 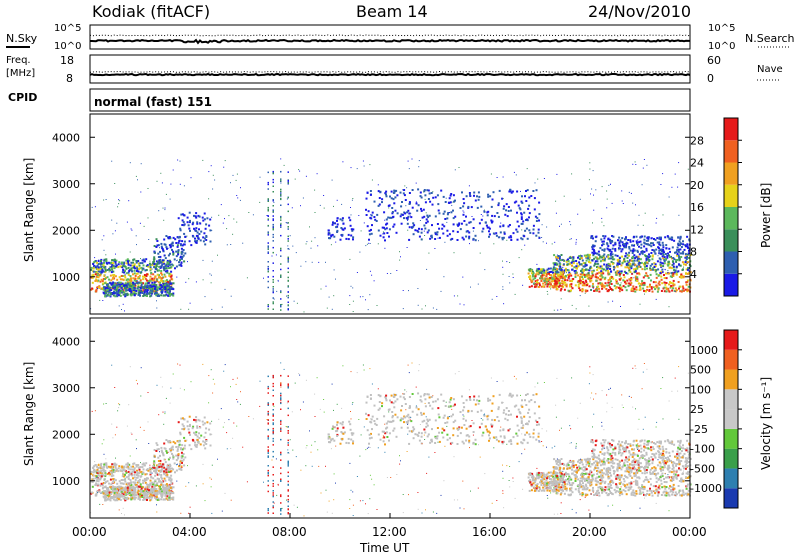 What do you see at coordinates (66, 277) in the screenshot?
I see `ytick-label: 1000` at bounding box center [66, 277].